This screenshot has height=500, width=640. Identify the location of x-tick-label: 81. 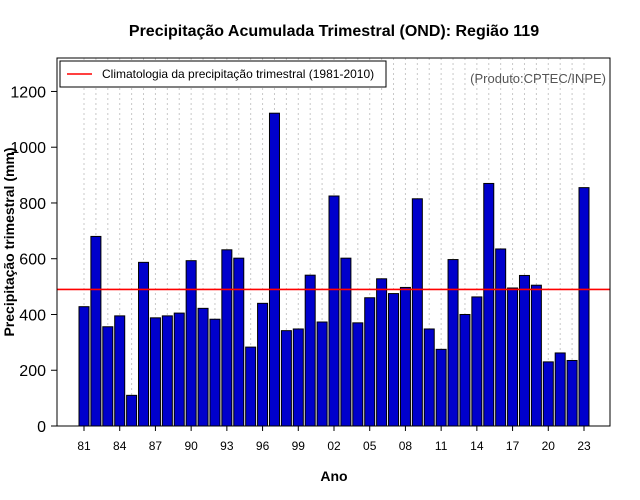
(84, 446).